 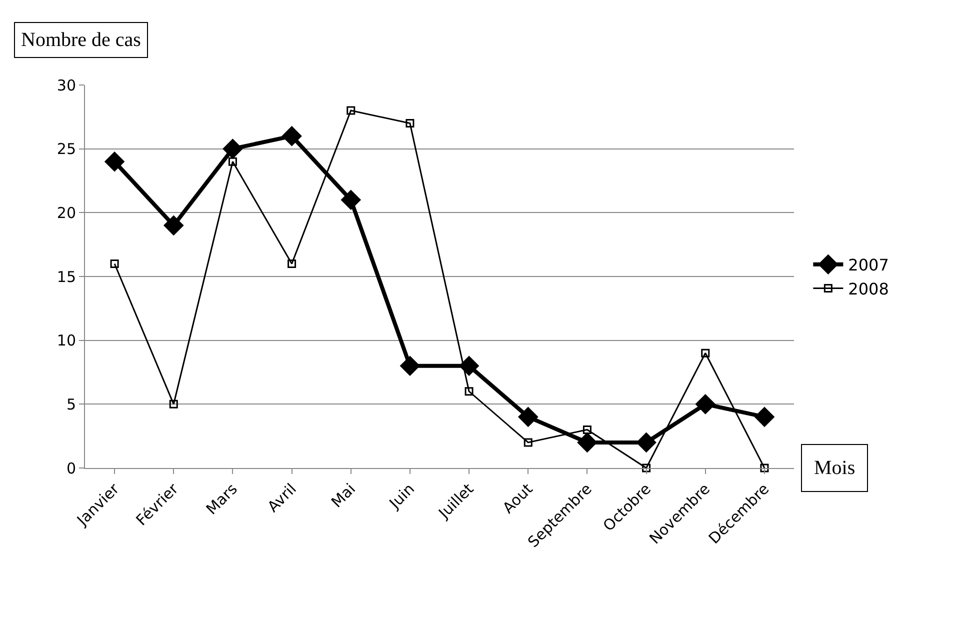 I want to click on y-tick-label: 30, so click(x=66, y=85).